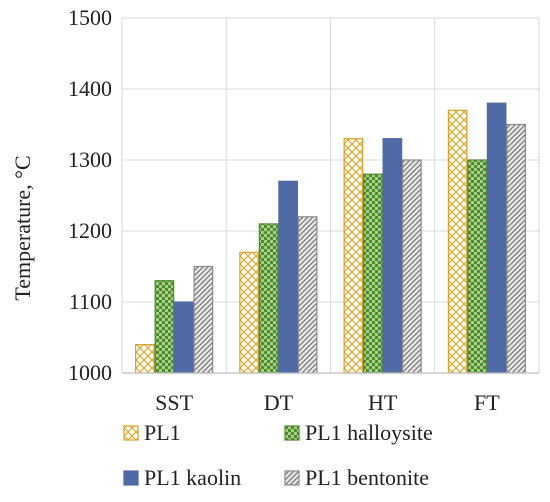  Describe the element at coordinates (278, 455) in the screenshot. I see `legend: PL1 PL1 halloysite PL1 kaolin PL1 bentonite` at that location.